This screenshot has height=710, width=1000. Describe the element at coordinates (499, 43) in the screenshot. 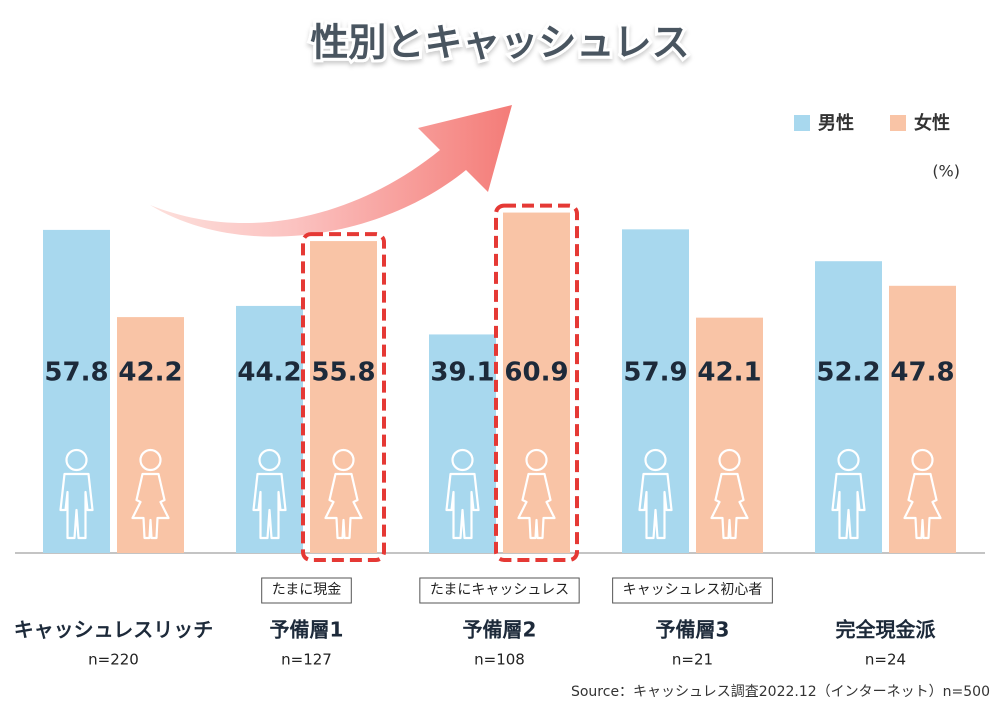

I see `chart-title: 性別とキャッシュレス` at that location.